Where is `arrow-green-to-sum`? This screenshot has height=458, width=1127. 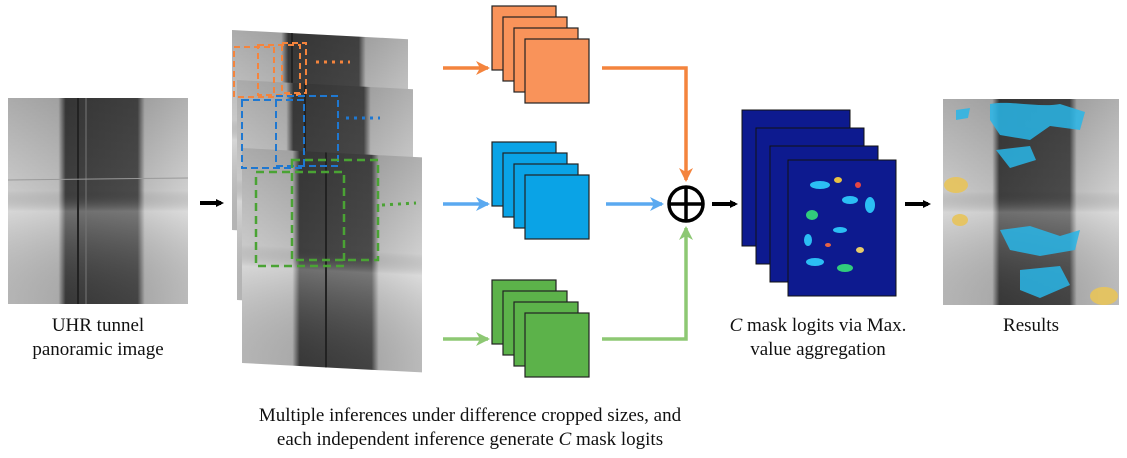
arrow-green-to-sum is located at coordinates (647, 283).